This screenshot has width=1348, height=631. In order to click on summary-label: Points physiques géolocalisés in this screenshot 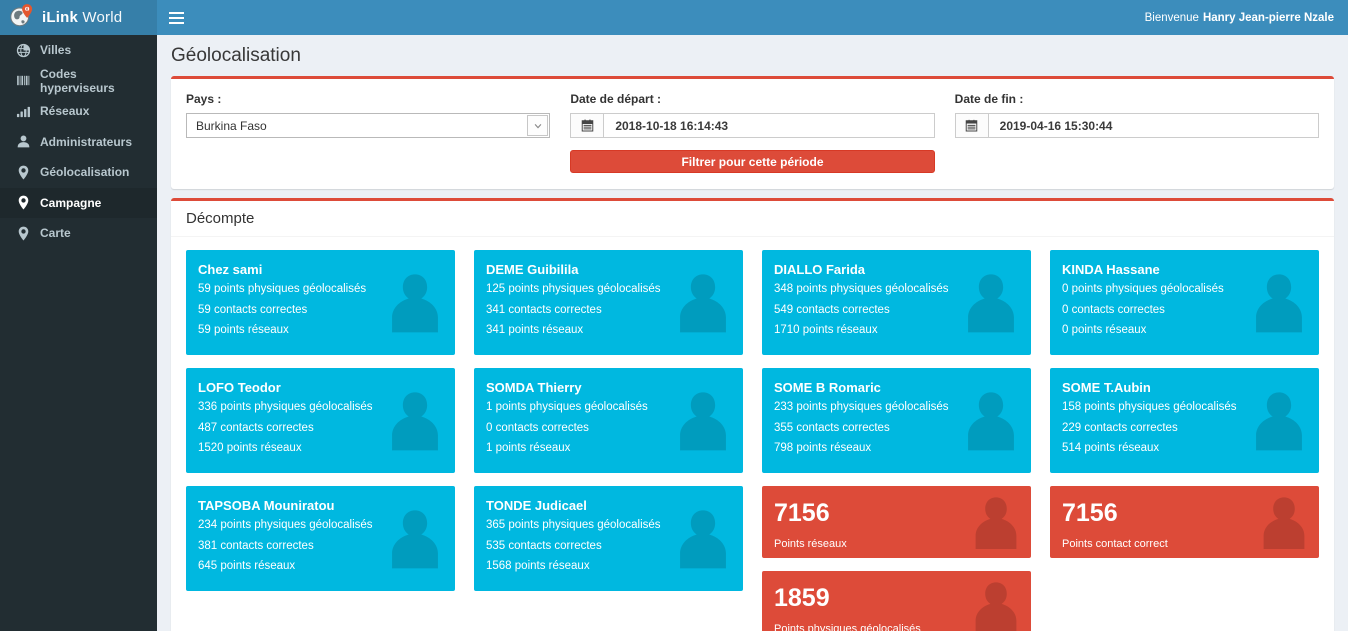, I will do `click(847, 627)`.